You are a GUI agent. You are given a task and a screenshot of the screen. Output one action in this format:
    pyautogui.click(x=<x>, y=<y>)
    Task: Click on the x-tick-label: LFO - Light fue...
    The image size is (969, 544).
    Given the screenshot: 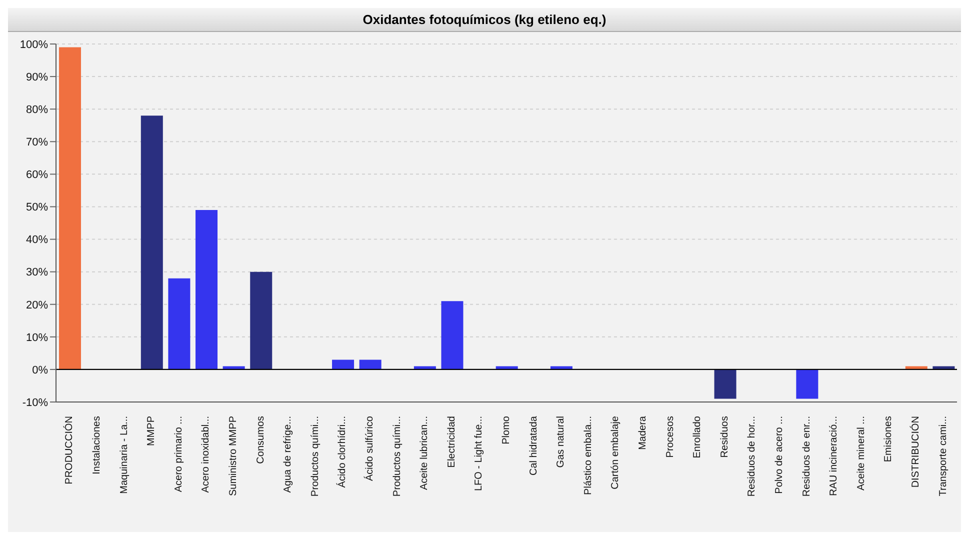 What is the action you would take?
    pyautogui.click(x=479, y=454)
    